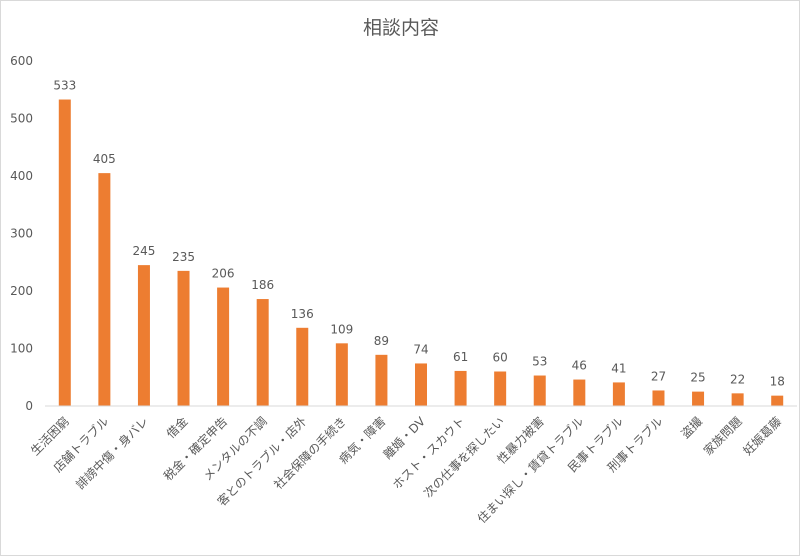 The image size is (800, 559). Describe the element at coordinates (658, 376) in the screenshot. I see `data-label-15: 27` at that location.